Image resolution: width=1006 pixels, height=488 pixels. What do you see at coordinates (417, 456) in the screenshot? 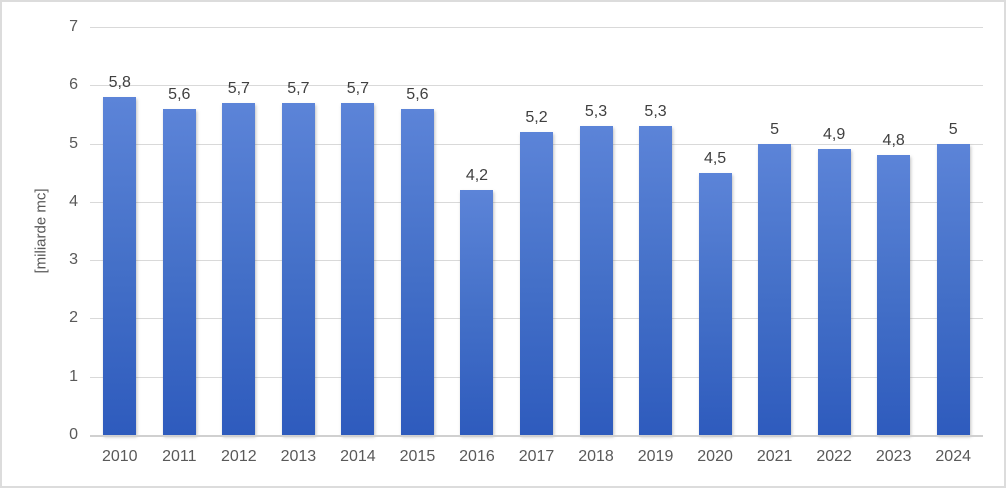
I see `x-tick-label: 2015` at bounding box center [417, 456].